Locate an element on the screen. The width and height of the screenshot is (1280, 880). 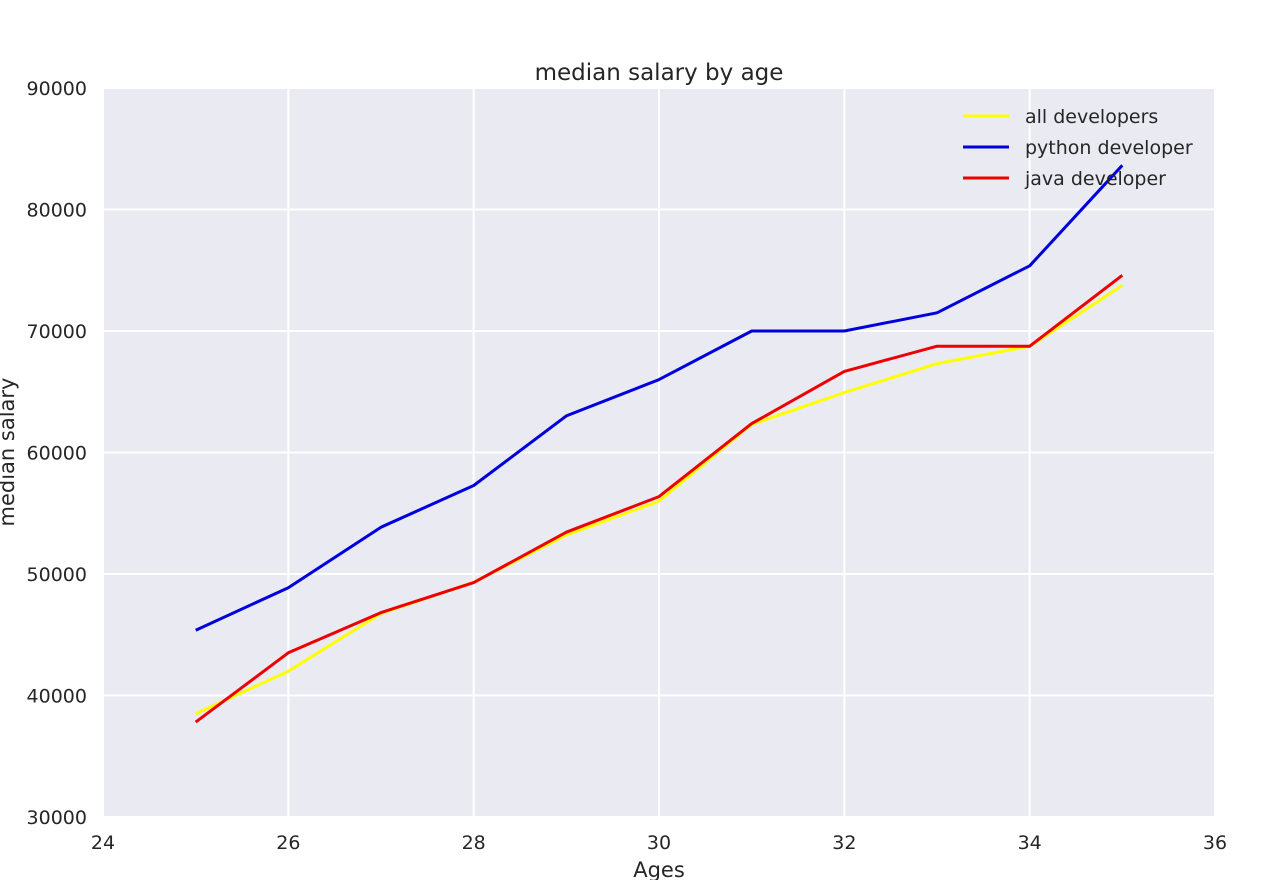
x-tick-label: 36 is located at coordinates (1215, 843).